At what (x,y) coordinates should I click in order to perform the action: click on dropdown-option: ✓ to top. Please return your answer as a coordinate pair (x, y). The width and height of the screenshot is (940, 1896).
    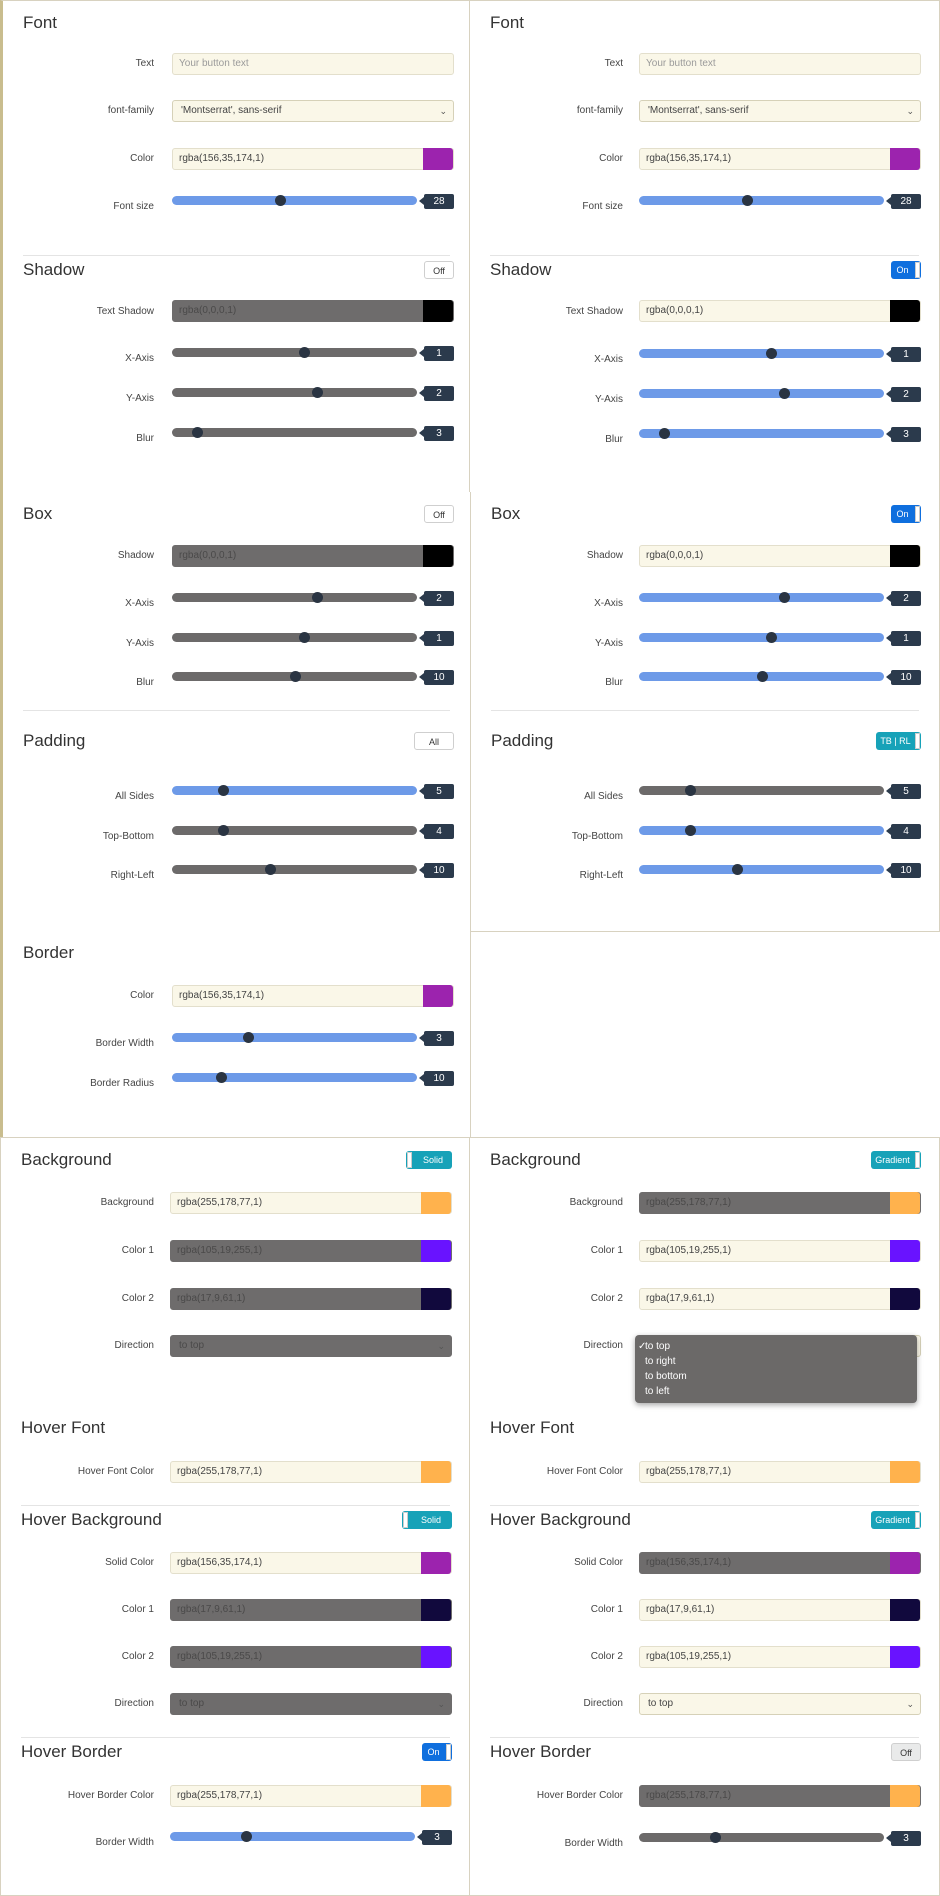
    Looking at the image, I should click on (776, 1346).